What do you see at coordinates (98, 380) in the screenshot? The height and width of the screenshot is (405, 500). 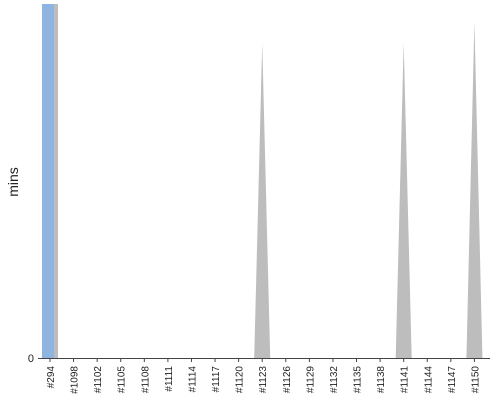 I see `x-tick-label-2: #1102` at bounding box center [98, 380].